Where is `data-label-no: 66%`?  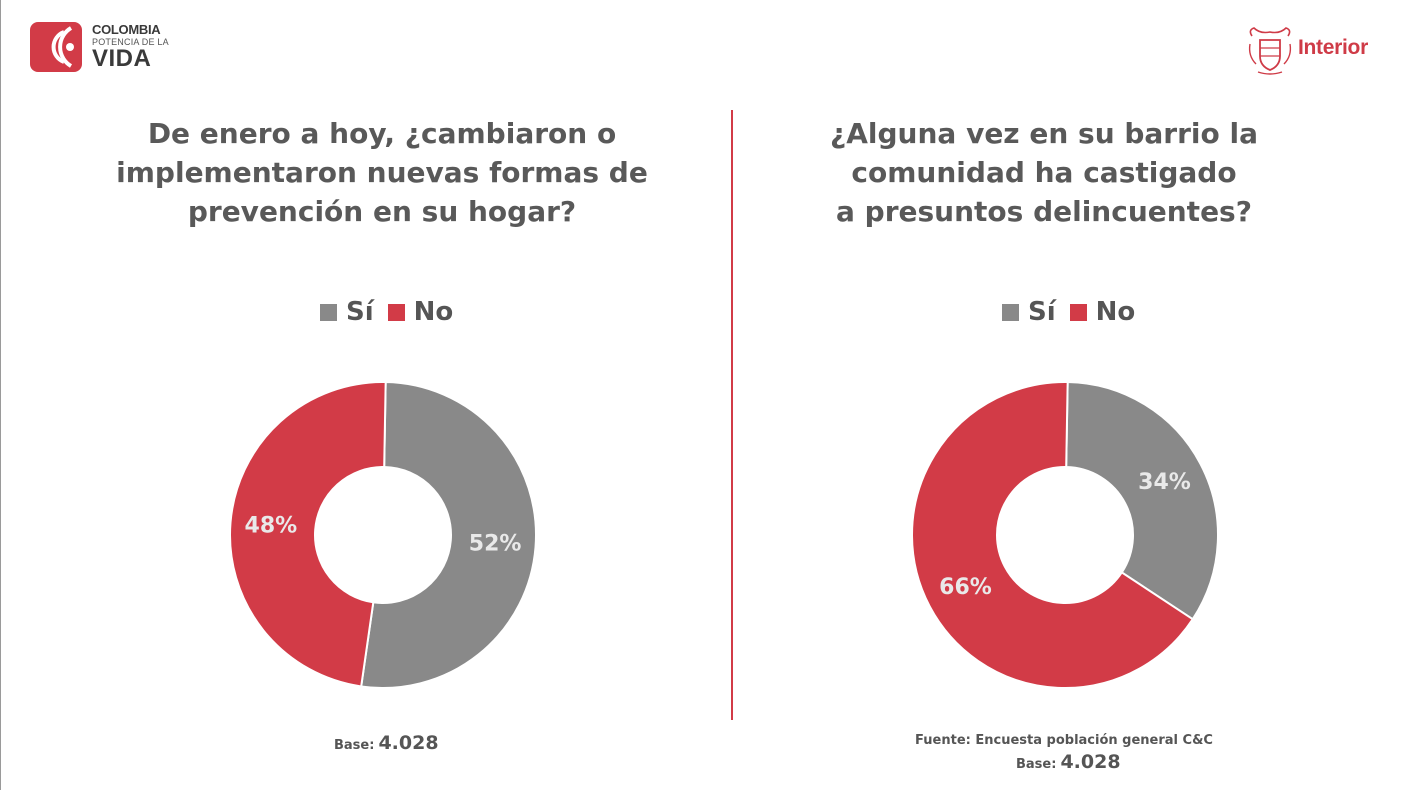
data-label-no: 66% is located at coordinates (965, 587).